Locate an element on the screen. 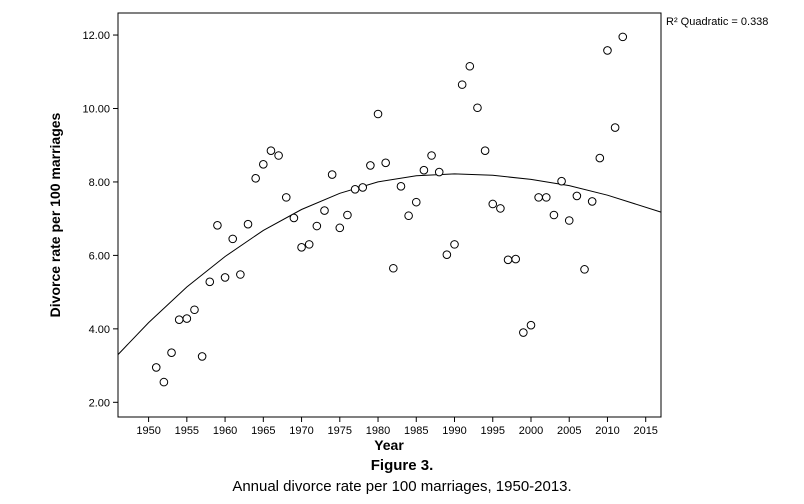  x-tick-label: 2005 is located at coordinates (569, 431).